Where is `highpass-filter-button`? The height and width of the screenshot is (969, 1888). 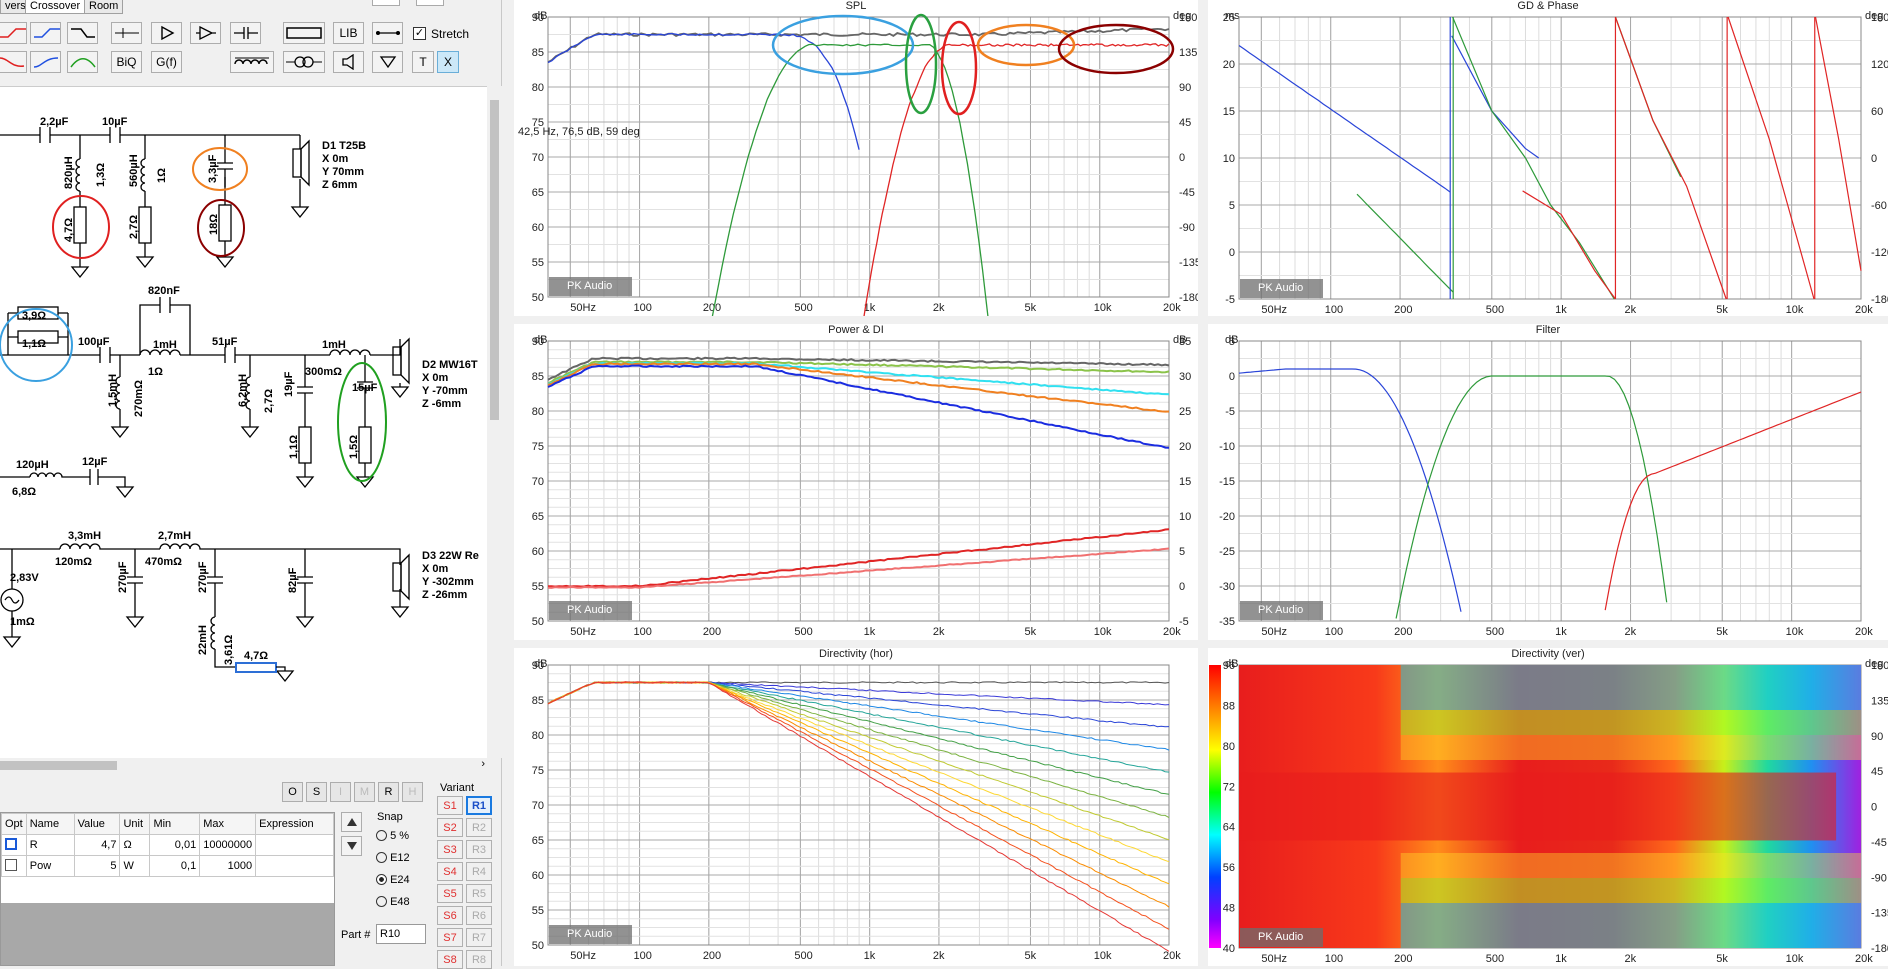 highpass-filter-button is located at coordinates (126, 33).